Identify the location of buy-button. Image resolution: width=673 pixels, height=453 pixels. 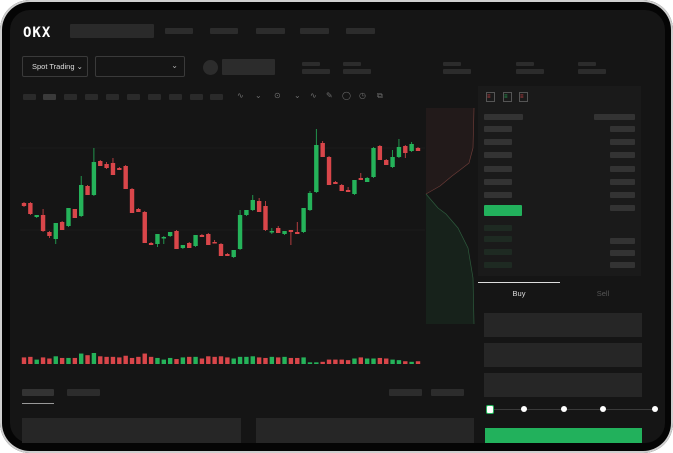
(563, 435).